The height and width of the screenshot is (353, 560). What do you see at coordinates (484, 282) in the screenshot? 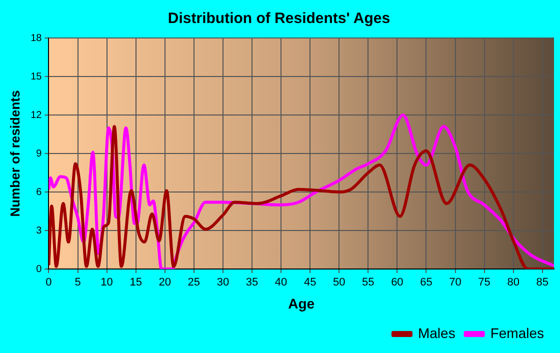
I see `x-tick-label: 75` at bounding box center [484, 282].